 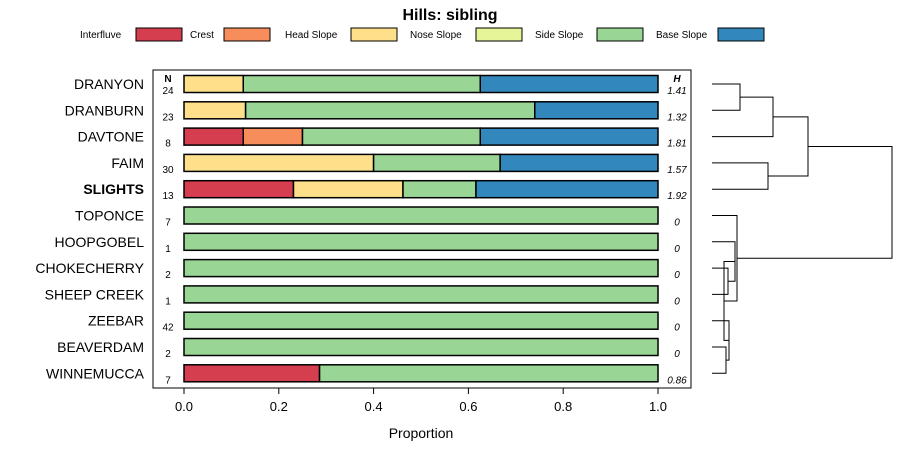 What do you see at coordinates (168, 91) in the screenshot?
I see `row-n-value: 24` at bounding box center [168, 91].